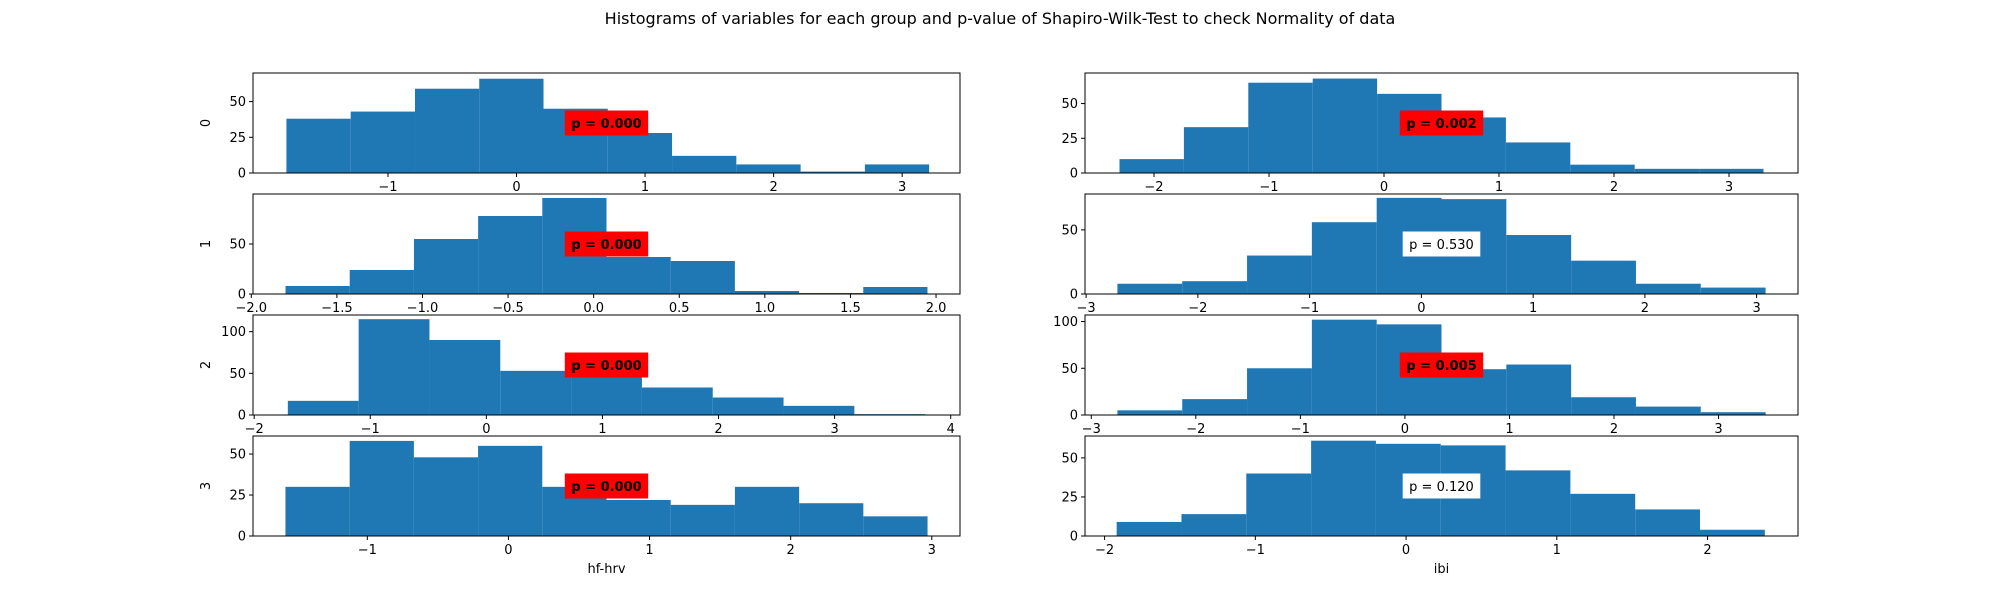  I want to click on p-value-text: p = 0.005, so click(1441, 366).